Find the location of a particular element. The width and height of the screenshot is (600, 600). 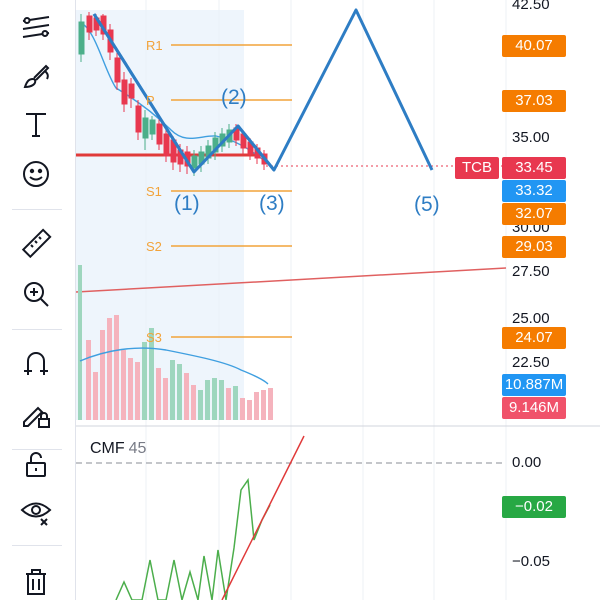

price-tick: 25.00 is located at coordinates (531, 318).